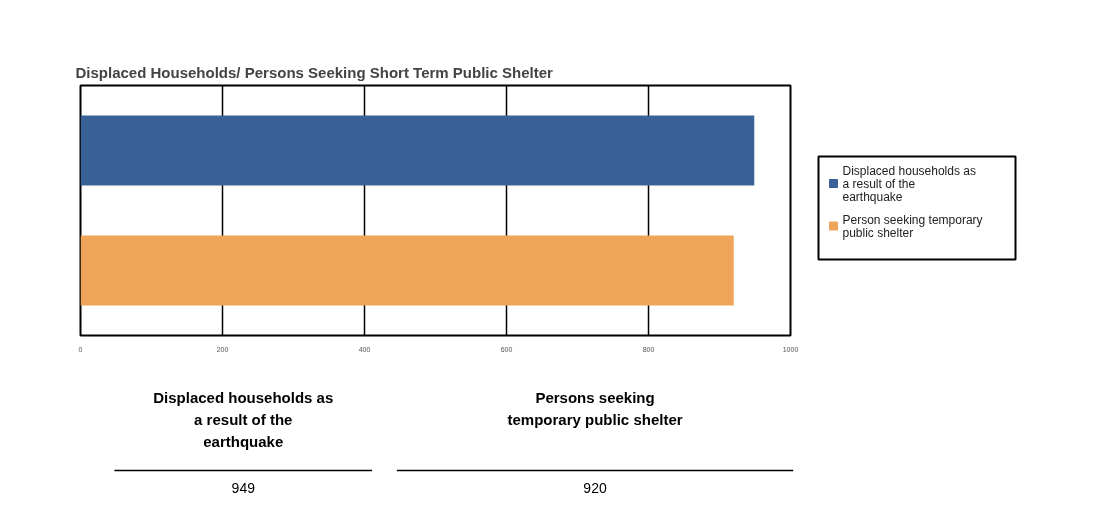  What do you see at coordinates (243, 487) in the screenshot?
I see `text: 949` at bounding box center [243, 487].